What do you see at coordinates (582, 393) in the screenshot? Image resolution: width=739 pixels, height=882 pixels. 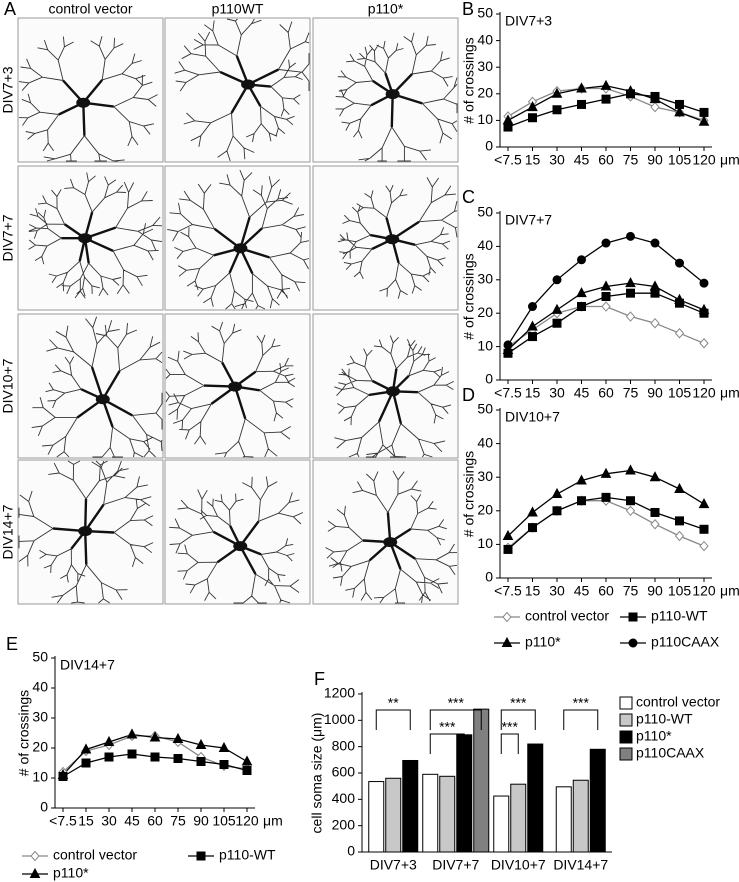 I see `x-tick-label: 45` at bounding box center [582, 393].